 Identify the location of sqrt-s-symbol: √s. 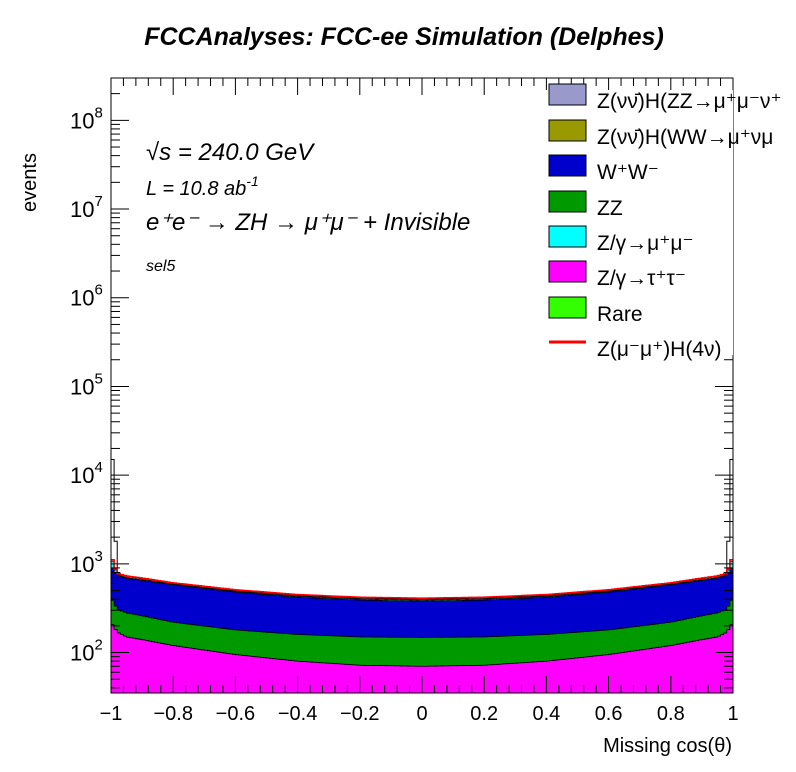
(158, 152).